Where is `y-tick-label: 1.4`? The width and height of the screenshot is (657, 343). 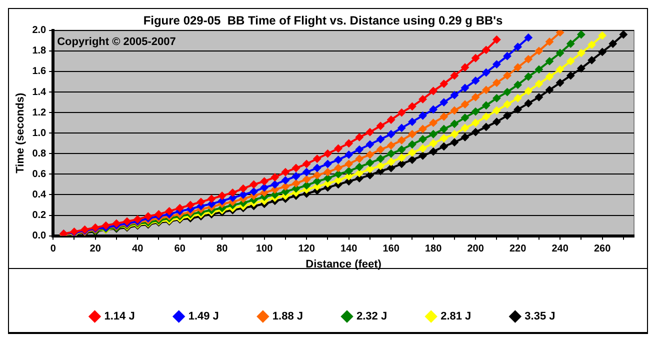 y-tick-label: 1.4 is located at coordinates (39, 92).